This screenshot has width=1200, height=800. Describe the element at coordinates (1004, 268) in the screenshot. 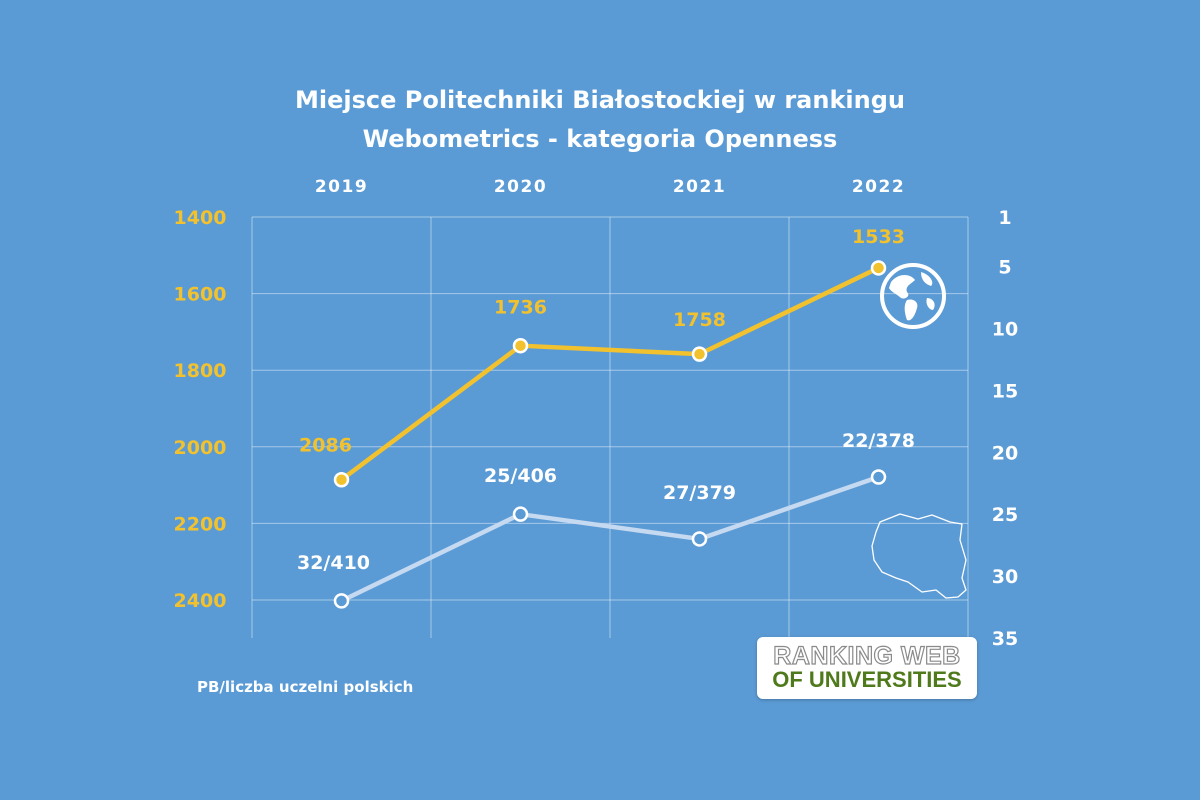

I see `right-tick-label: 5` at that location.